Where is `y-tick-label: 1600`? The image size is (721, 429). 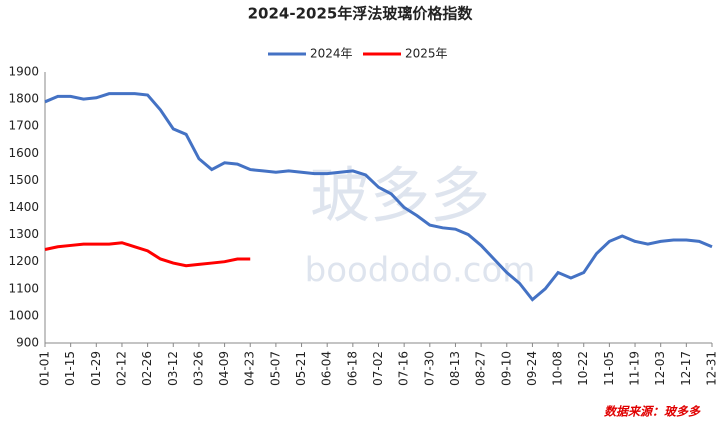 y-tick-label: 1600 is located at coordinates (23, 153).